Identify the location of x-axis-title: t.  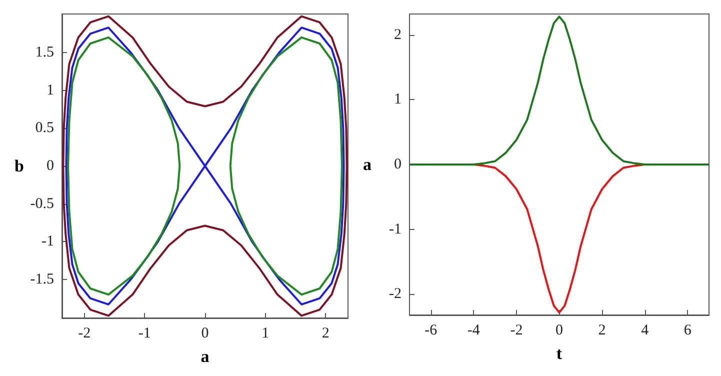
(559, 353).